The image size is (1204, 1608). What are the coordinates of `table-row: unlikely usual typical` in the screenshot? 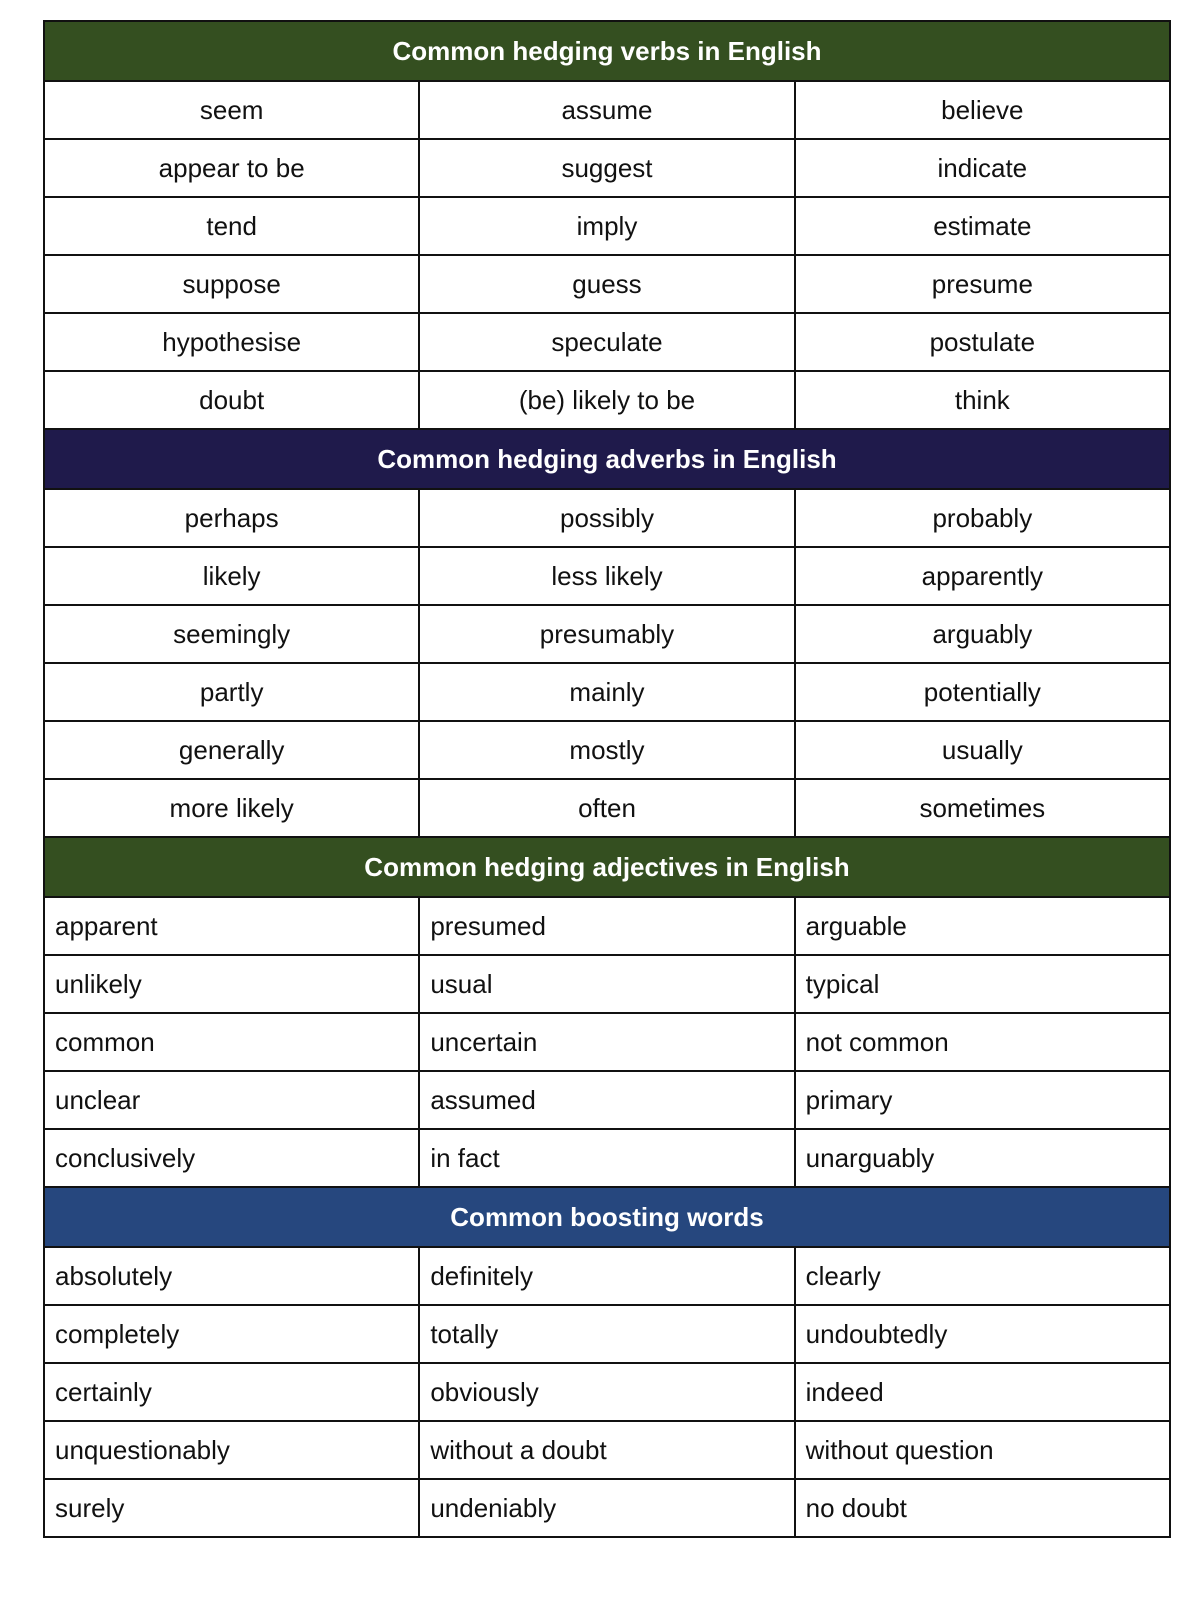 It's located at (607, 984).